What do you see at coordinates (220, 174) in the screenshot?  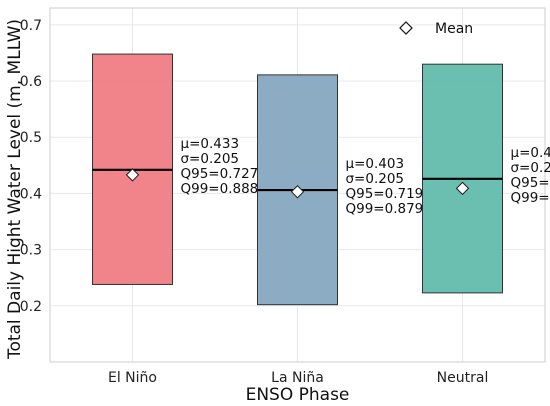 I see `stat-label: Q95=0.727` at bounding box center [220, 174].